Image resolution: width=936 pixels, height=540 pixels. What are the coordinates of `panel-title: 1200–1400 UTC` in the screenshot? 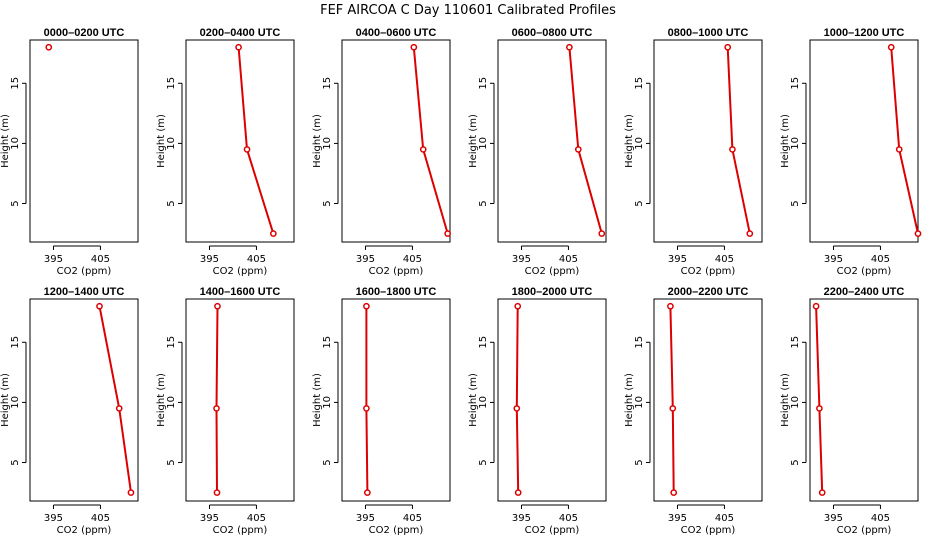 It's located at (84, 292).